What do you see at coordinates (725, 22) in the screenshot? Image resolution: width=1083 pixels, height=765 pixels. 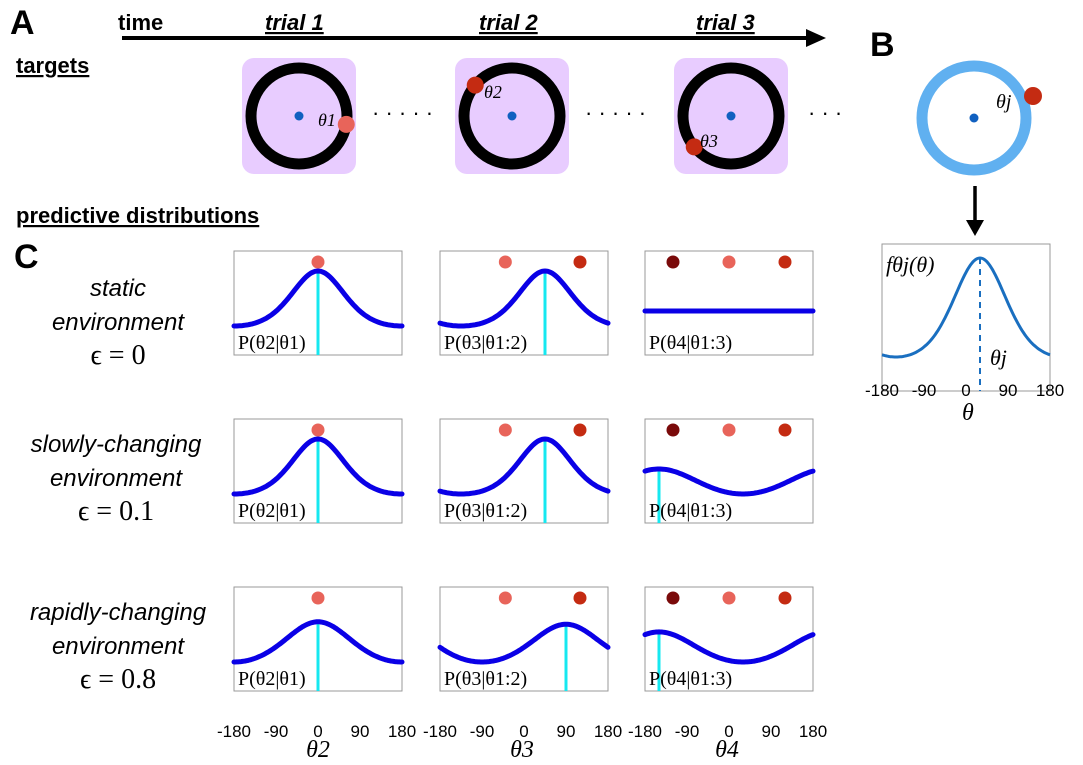 I see `trial-3-label: trial 3` at bounding box center [725, 22].